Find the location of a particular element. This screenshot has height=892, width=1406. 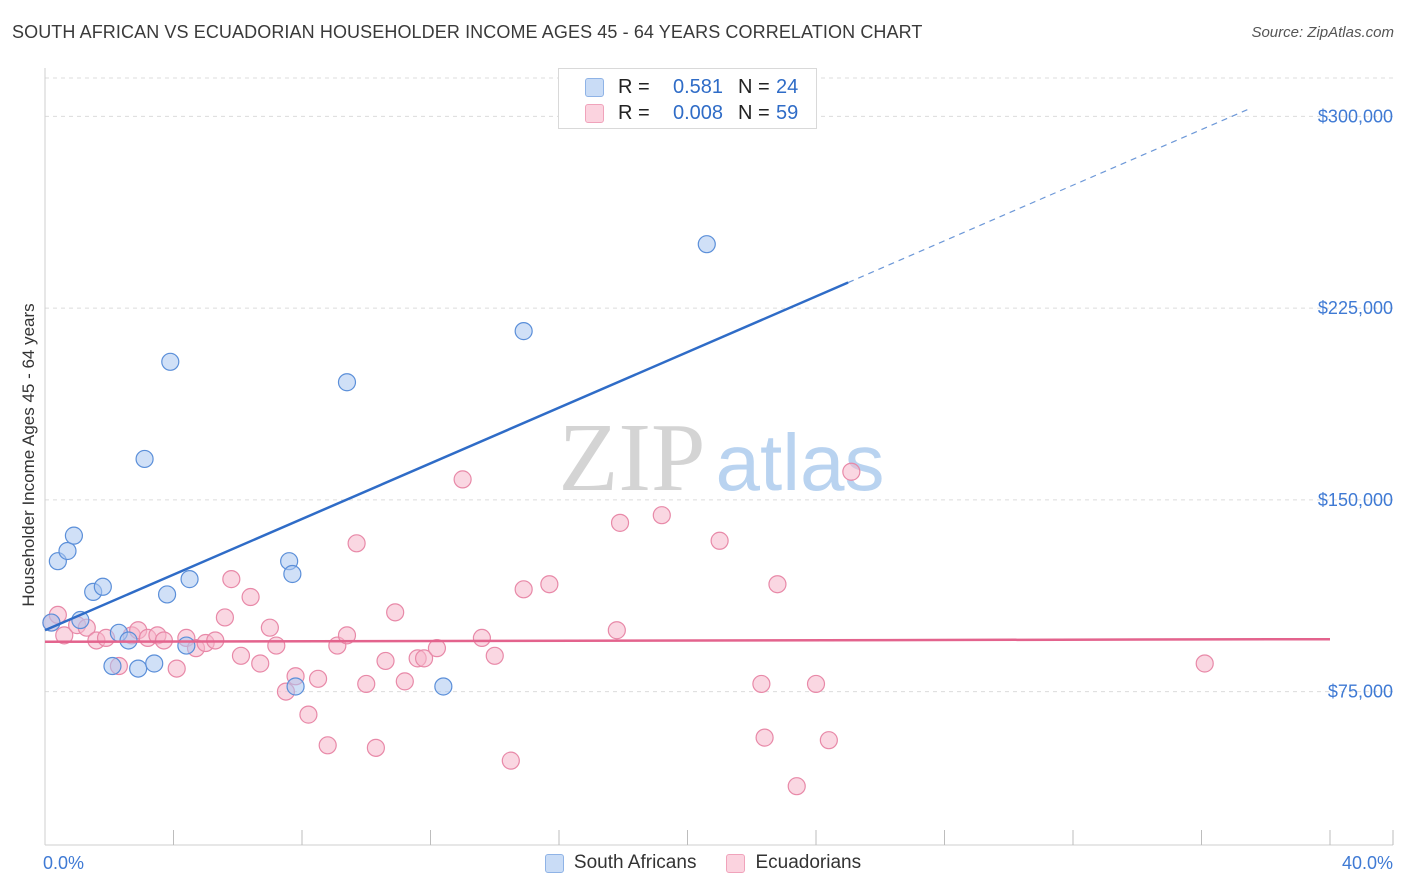

correlation-legend: R = 0.581 N = 24 R = 0.008 N = 59 is located at coordinates (687, 98).